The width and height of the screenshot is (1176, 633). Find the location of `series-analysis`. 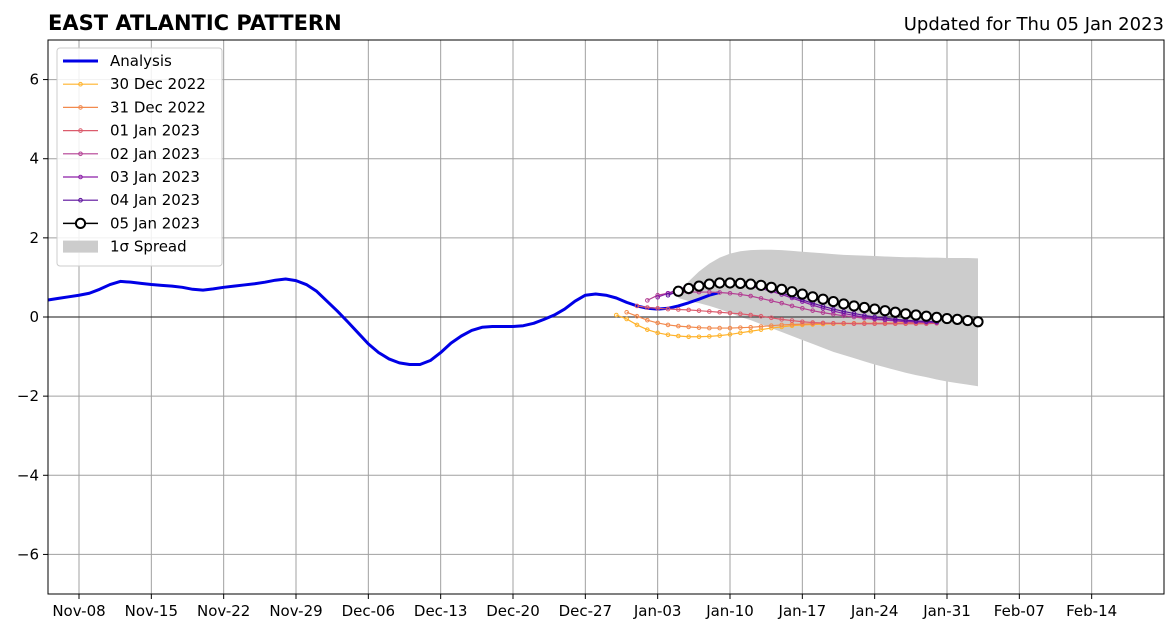

series-analysis is located at coordinates (384, 321).